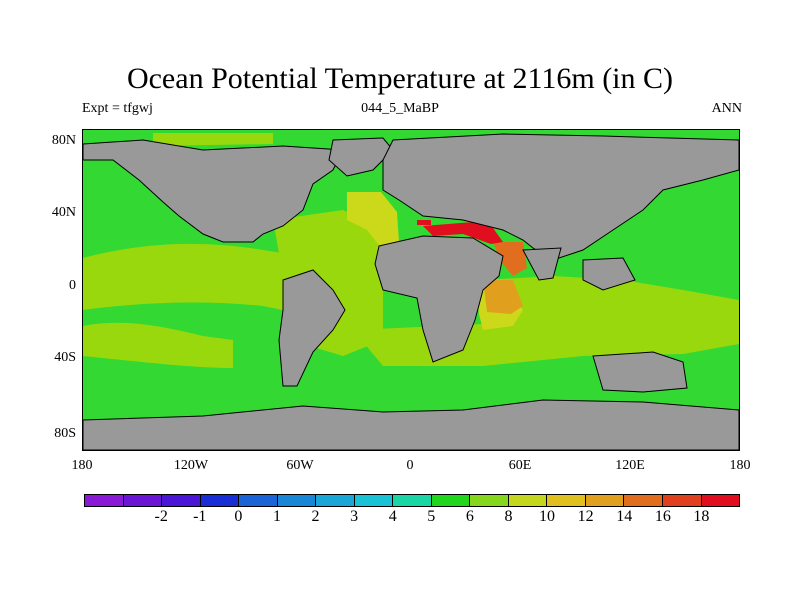 Image resolution: width=800 pixels, height=600 pixels. Describe the element at coordinates (640, 372) in the screenshot. I see `australia` at that location.